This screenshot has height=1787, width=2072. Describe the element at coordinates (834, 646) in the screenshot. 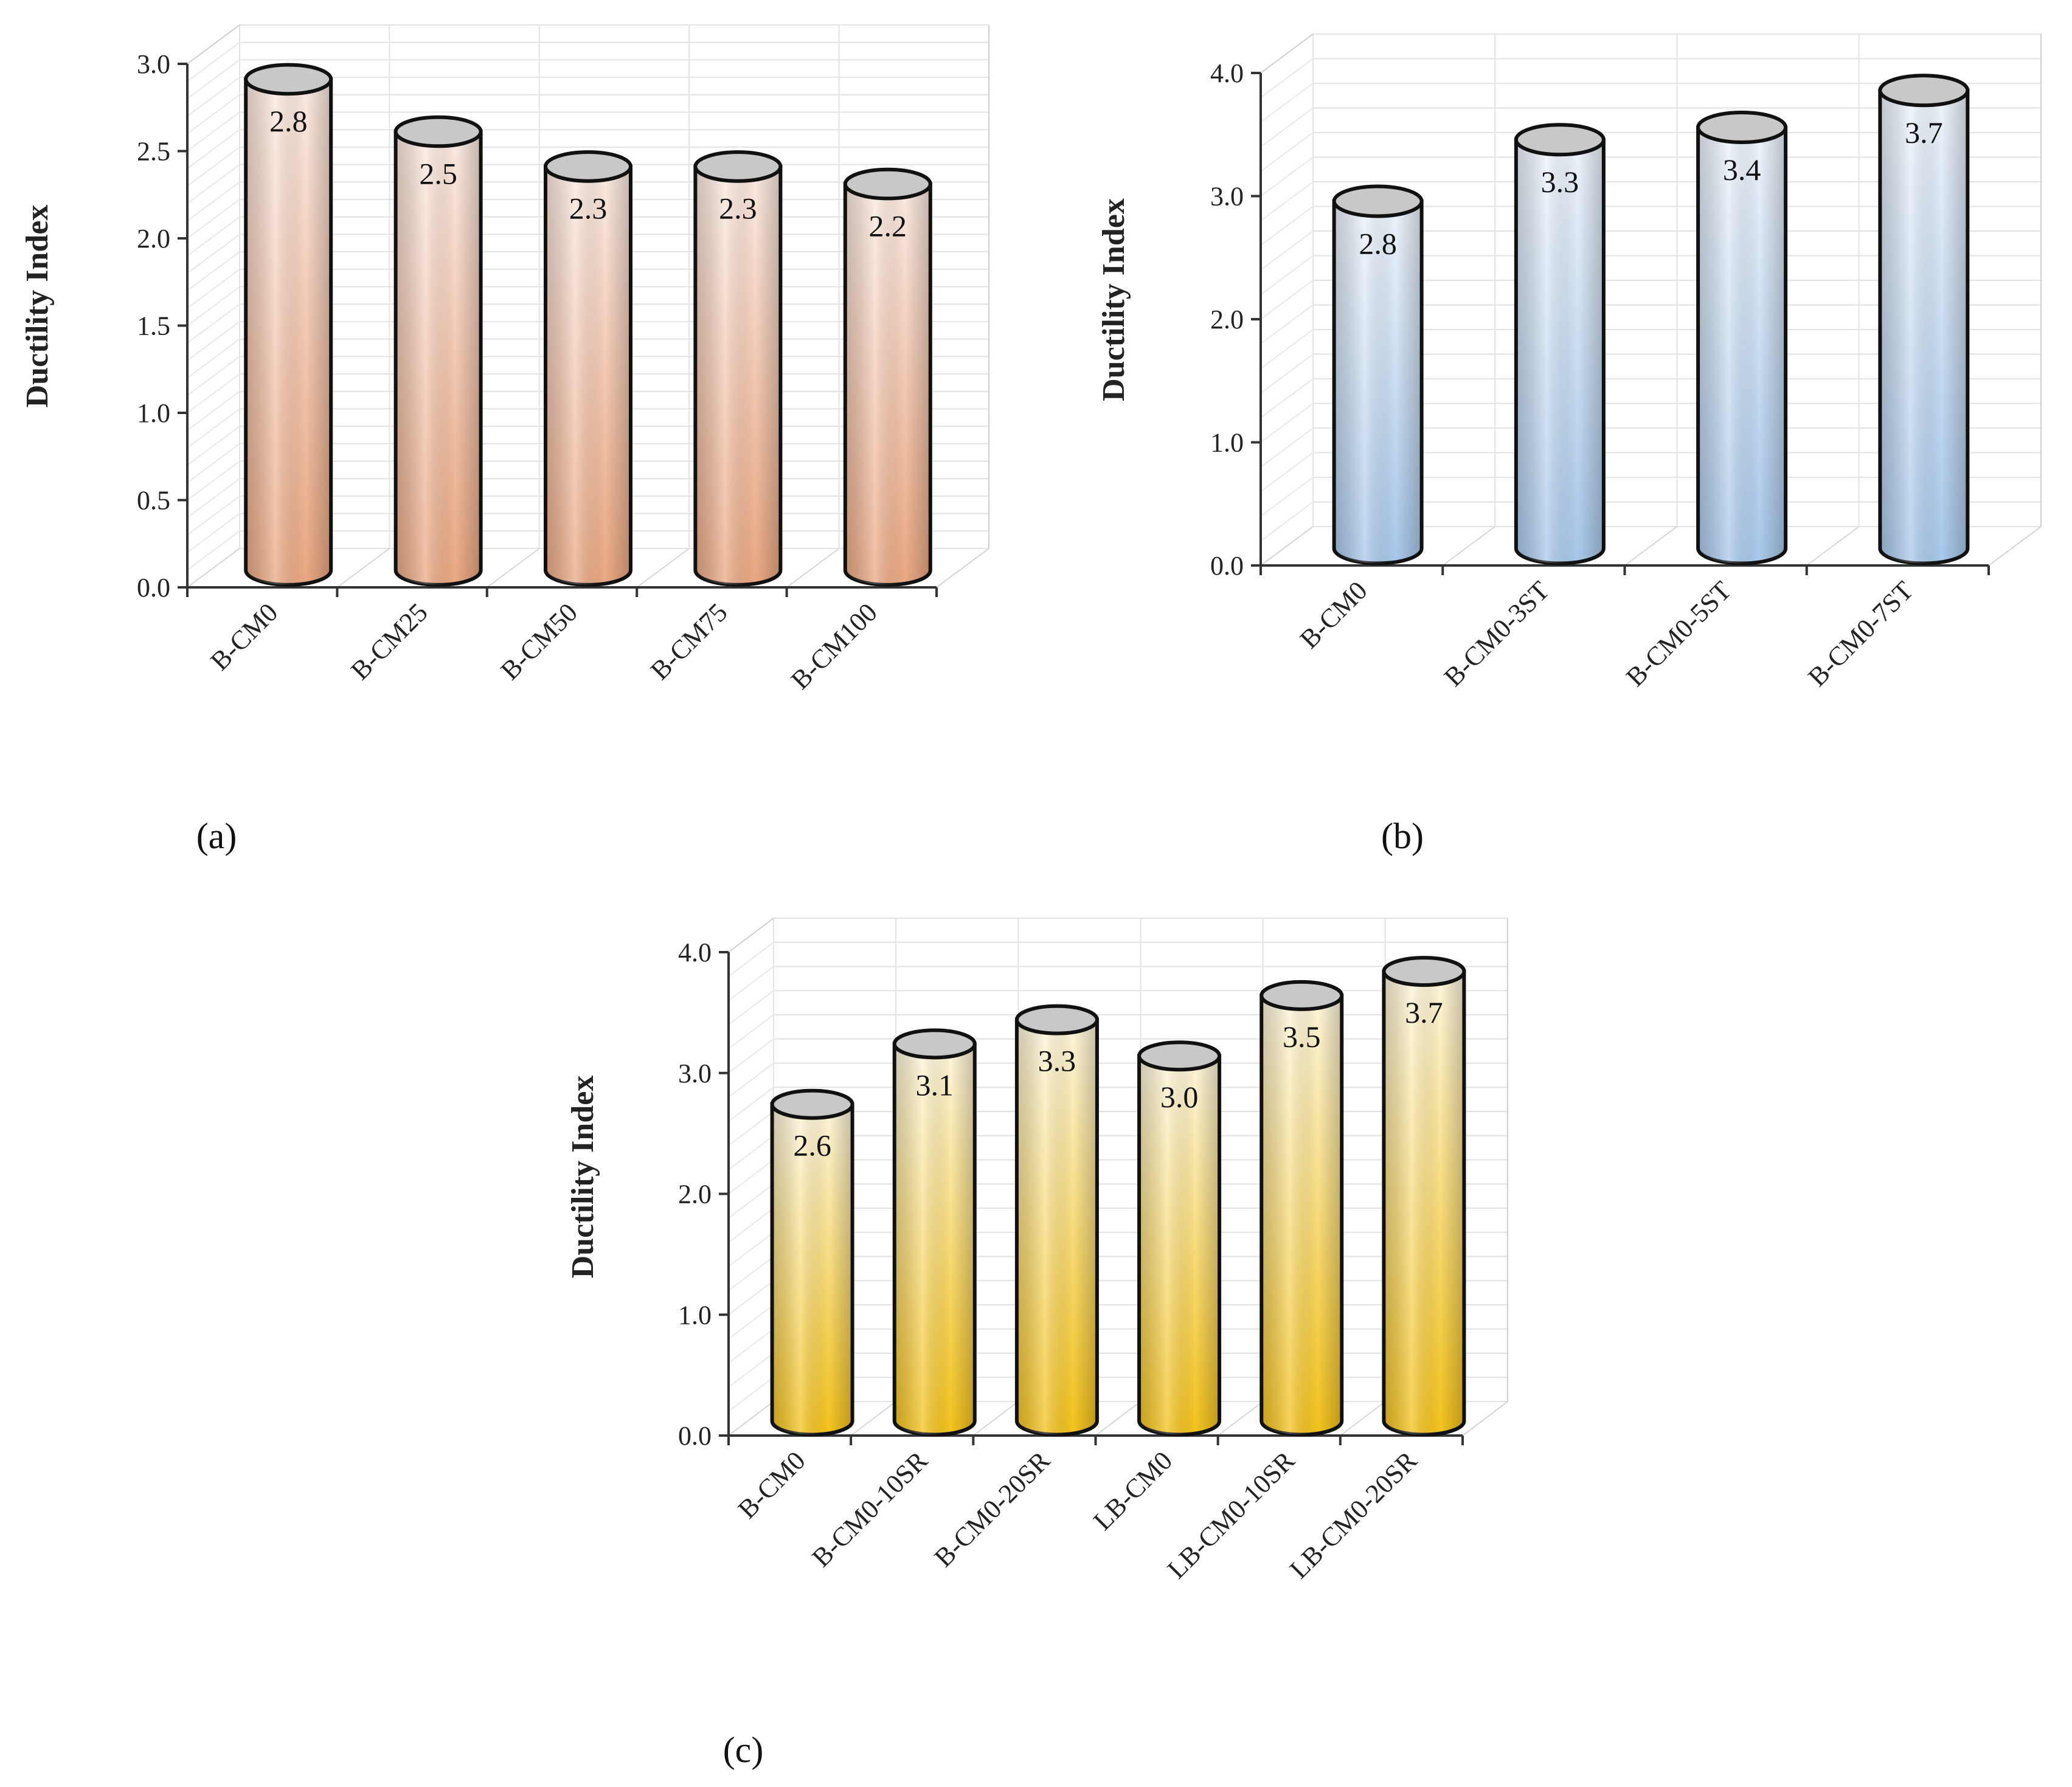

I see `x-tick-label: B-CM100` at that location.